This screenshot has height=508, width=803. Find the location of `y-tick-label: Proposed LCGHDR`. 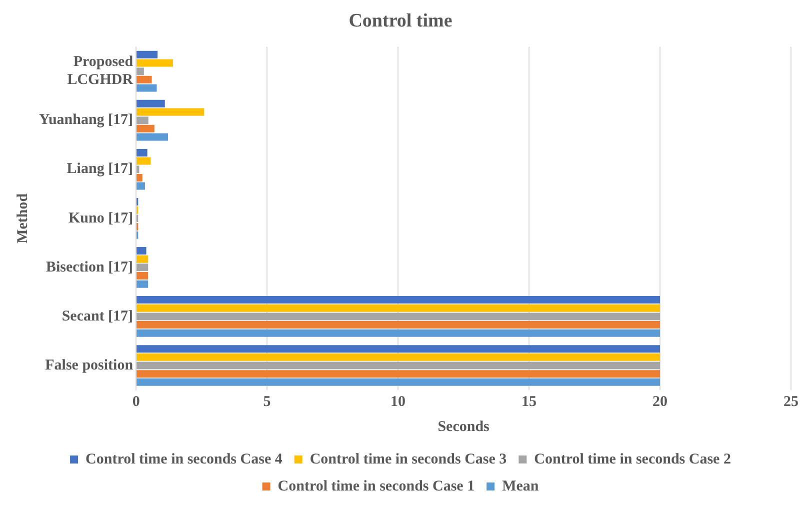

y-tick-label: Proposed LCGHDR is located at coordinates (100, 71).